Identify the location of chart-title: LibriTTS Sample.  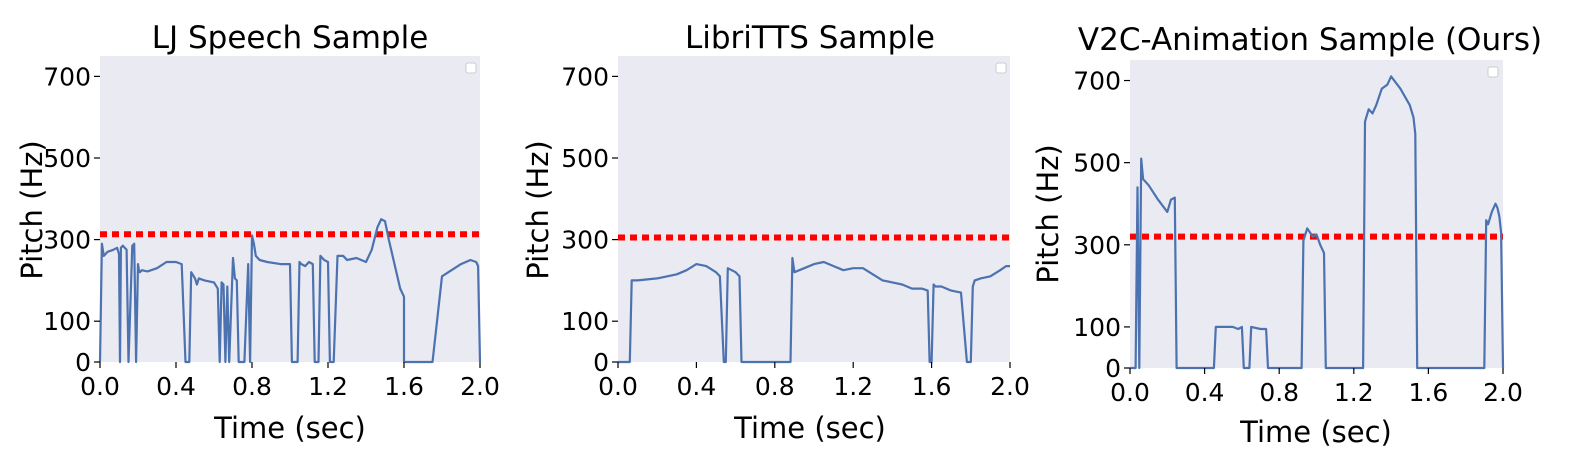
(810, 38).